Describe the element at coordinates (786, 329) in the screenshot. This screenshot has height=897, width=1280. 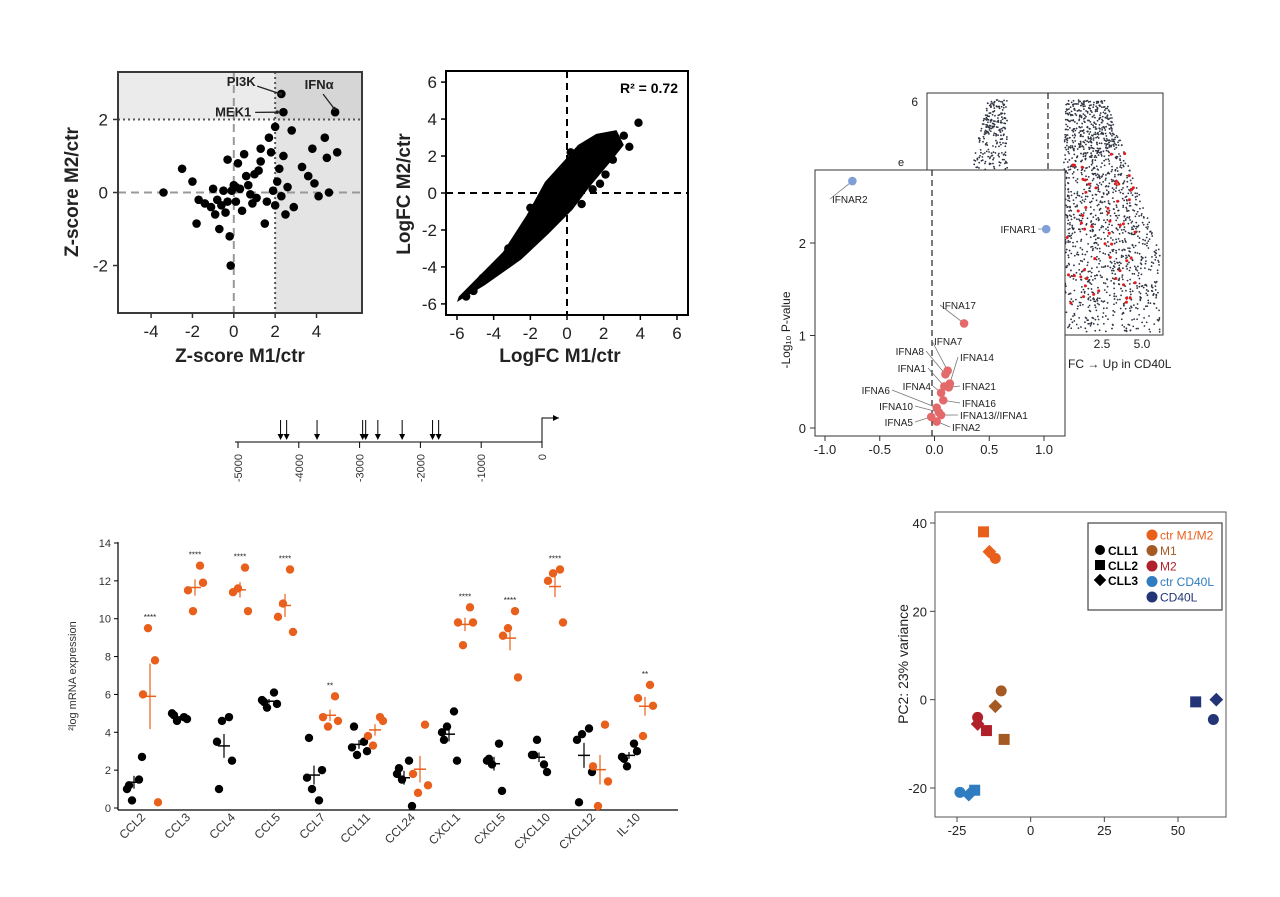
I see `volcano-ifn-ylabel: -Log₁₀ P-value` at that location.